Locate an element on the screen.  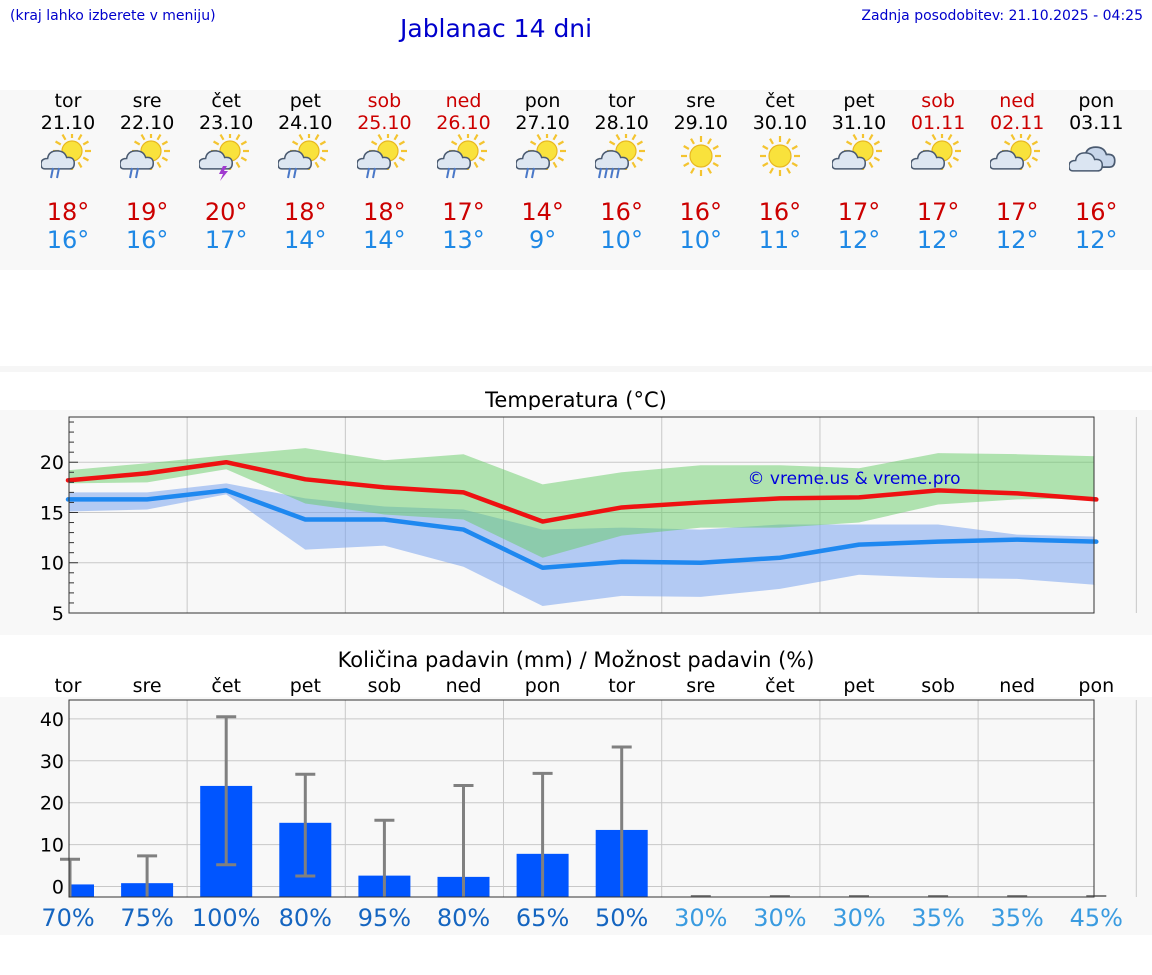
day-date: 23.10 is located at coordinates (226, 123).